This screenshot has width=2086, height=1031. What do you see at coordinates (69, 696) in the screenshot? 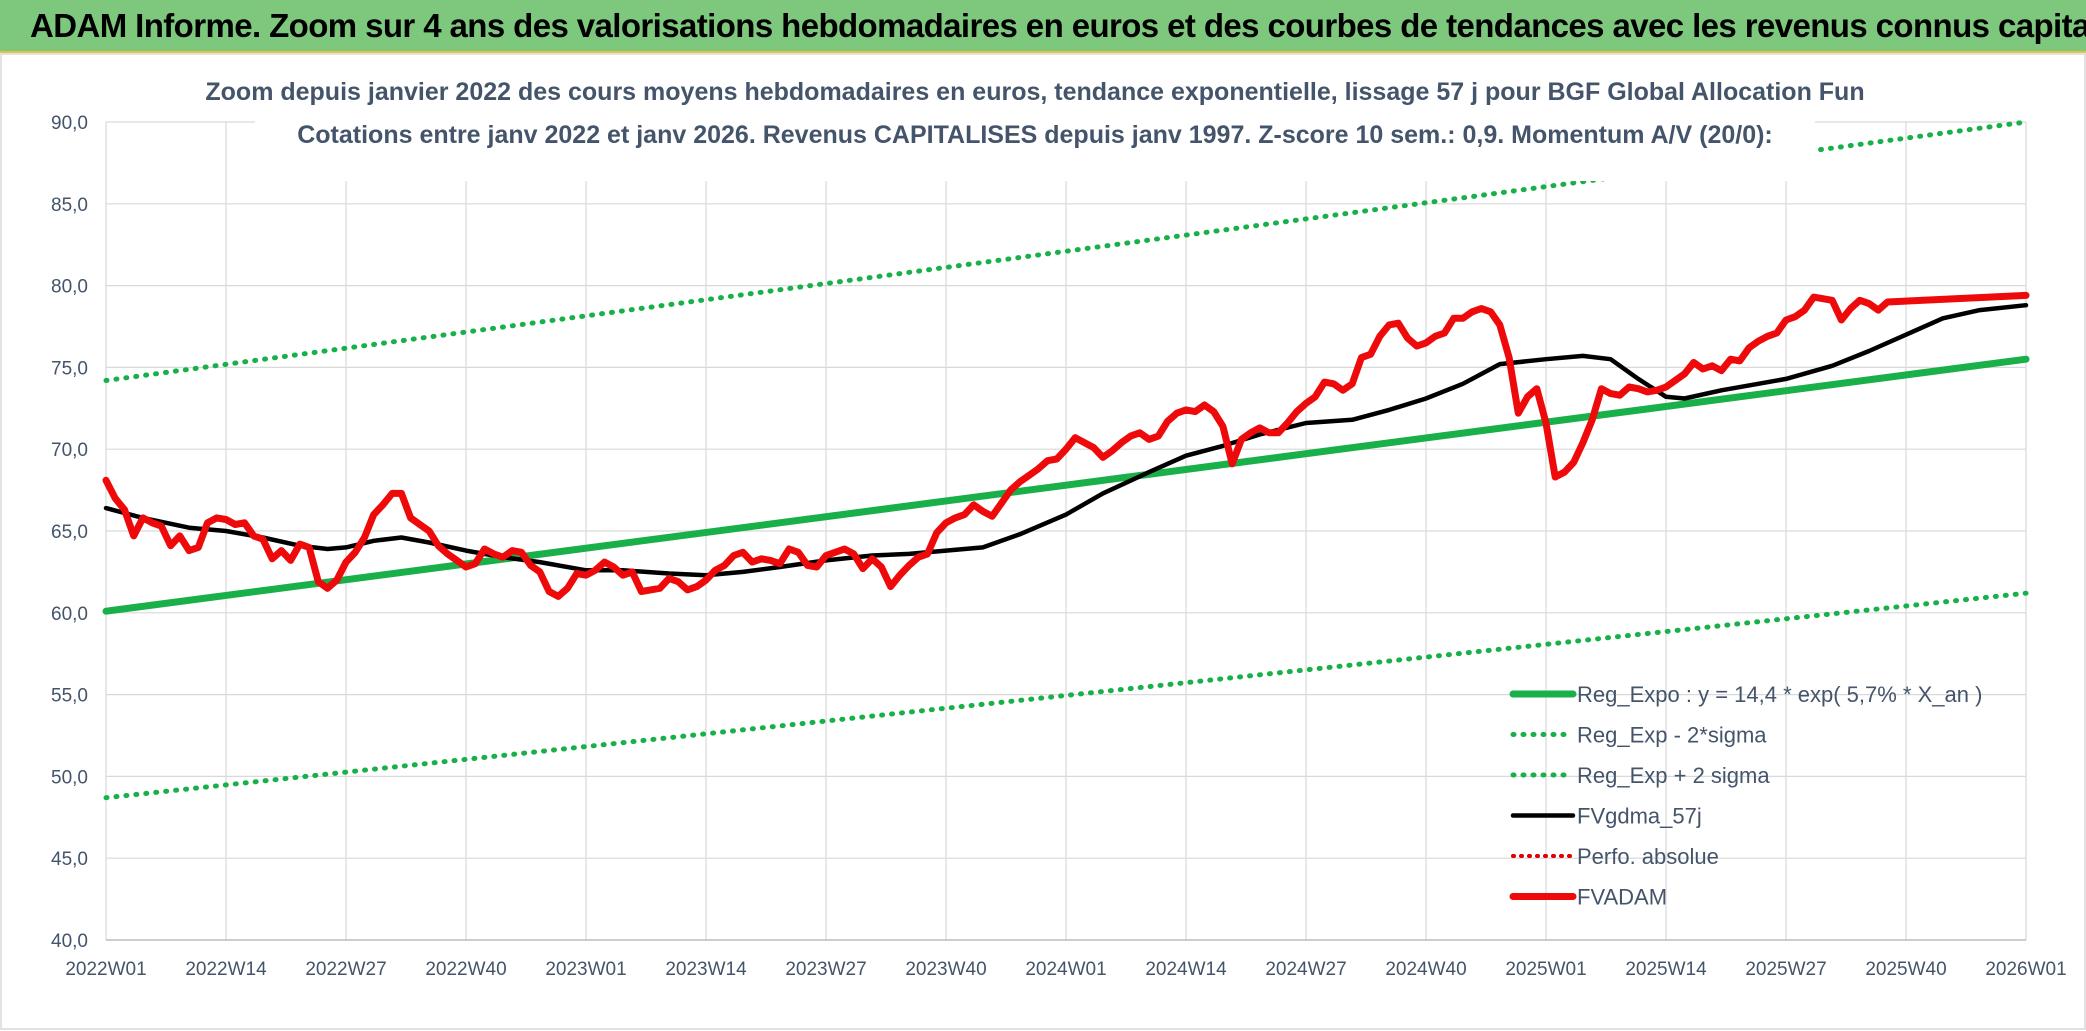
I see `y-tick-label: 55,0` at bounding box center [69, 696].